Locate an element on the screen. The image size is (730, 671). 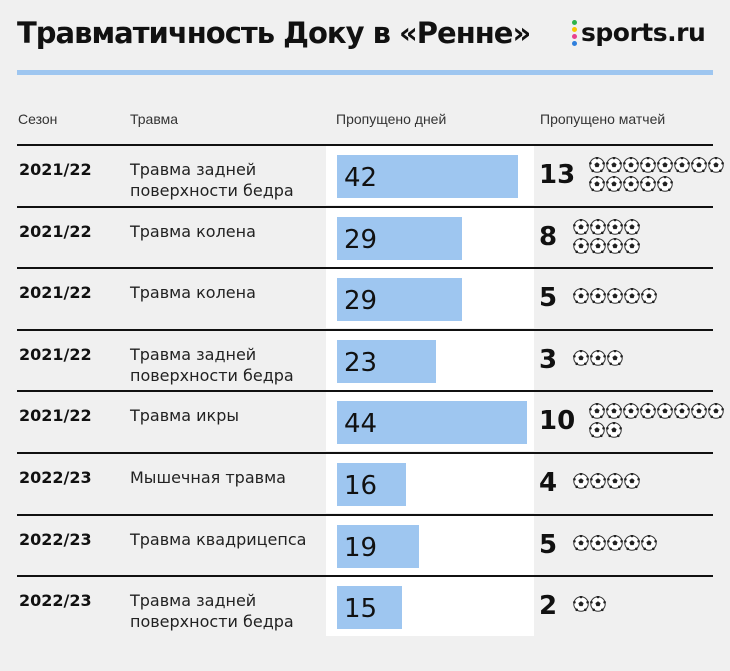
days-value-label: 44 is located at coordinates (361, 424).